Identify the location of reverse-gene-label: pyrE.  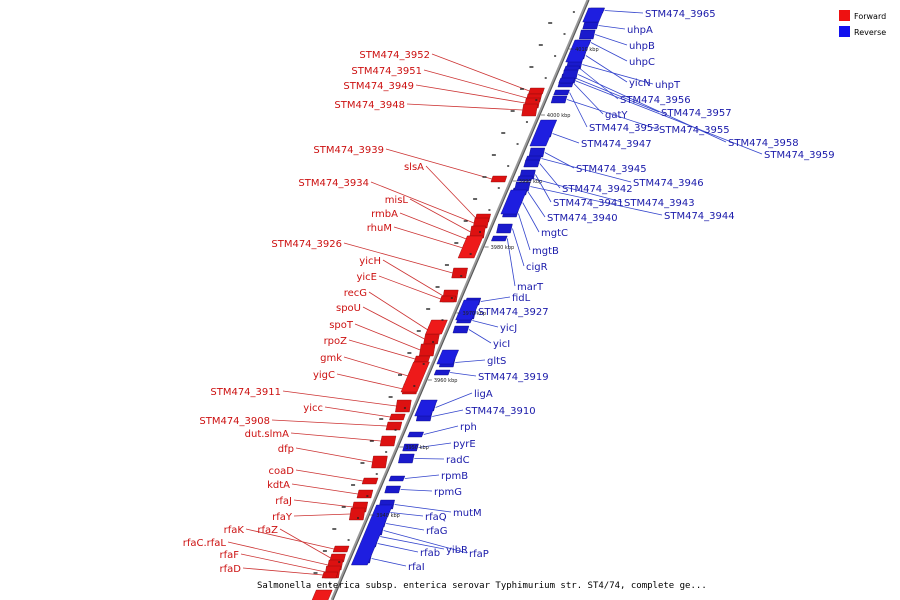
(464, 444).